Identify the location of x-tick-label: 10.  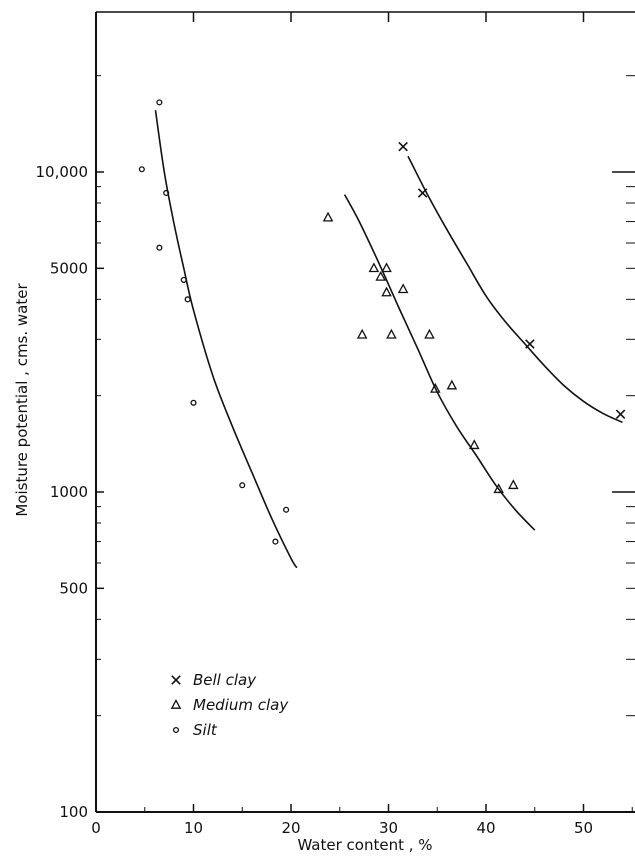
(193, 828).